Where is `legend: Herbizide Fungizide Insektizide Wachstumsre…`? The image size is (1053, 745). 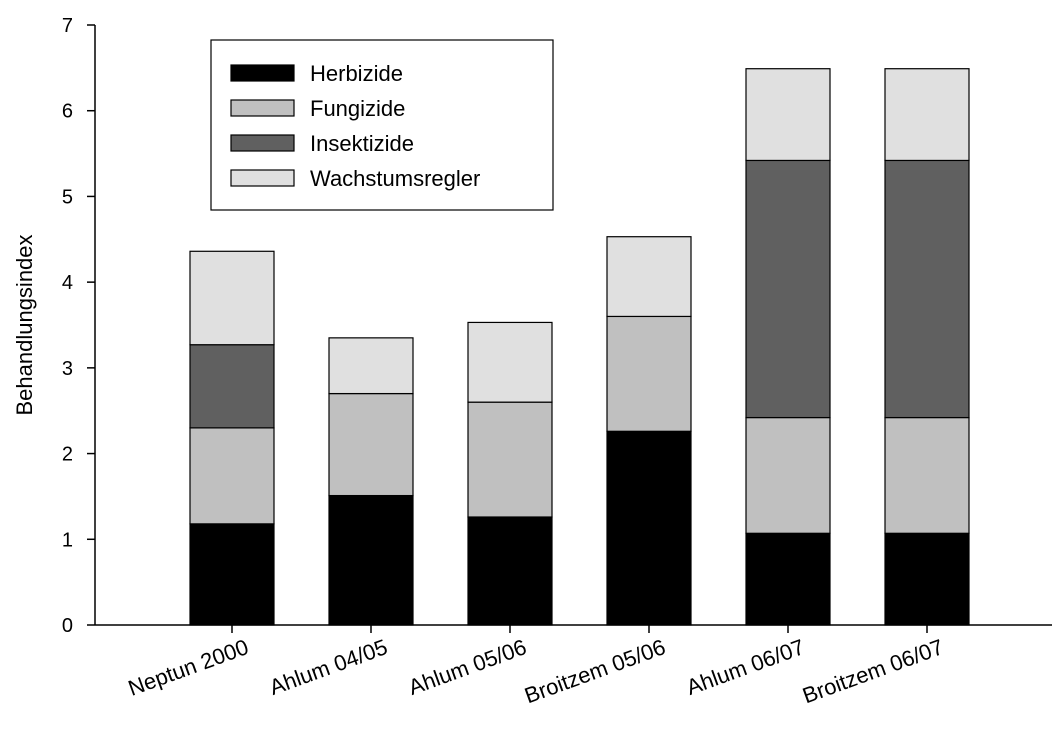 legend: Herbizide Fungizide Insektizide Wachstumsre… is located at coordinates (382, 125).